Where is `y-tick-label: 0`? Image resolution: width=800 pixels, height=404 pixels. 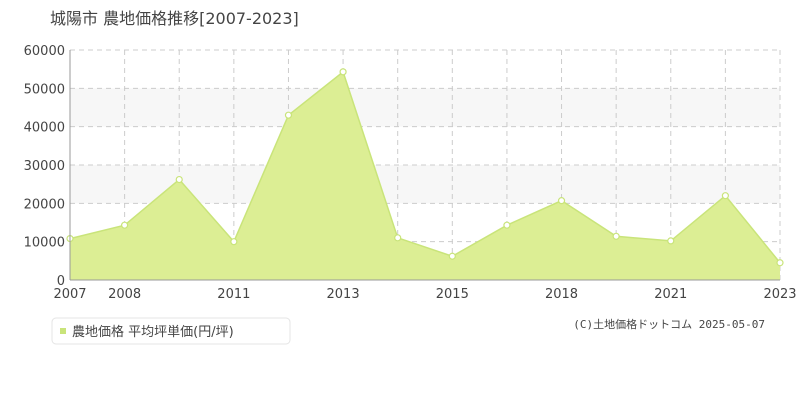
y-tick-label: 0 is located at coordinates (61, 281).